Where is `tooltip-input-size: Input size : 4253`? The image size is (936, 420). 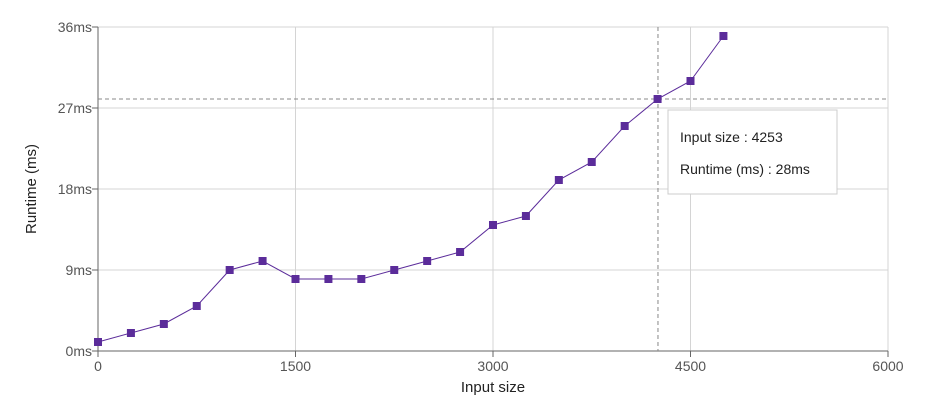
tooltip-input-size: Input size : 4253 is located at coordinates (731, 137).